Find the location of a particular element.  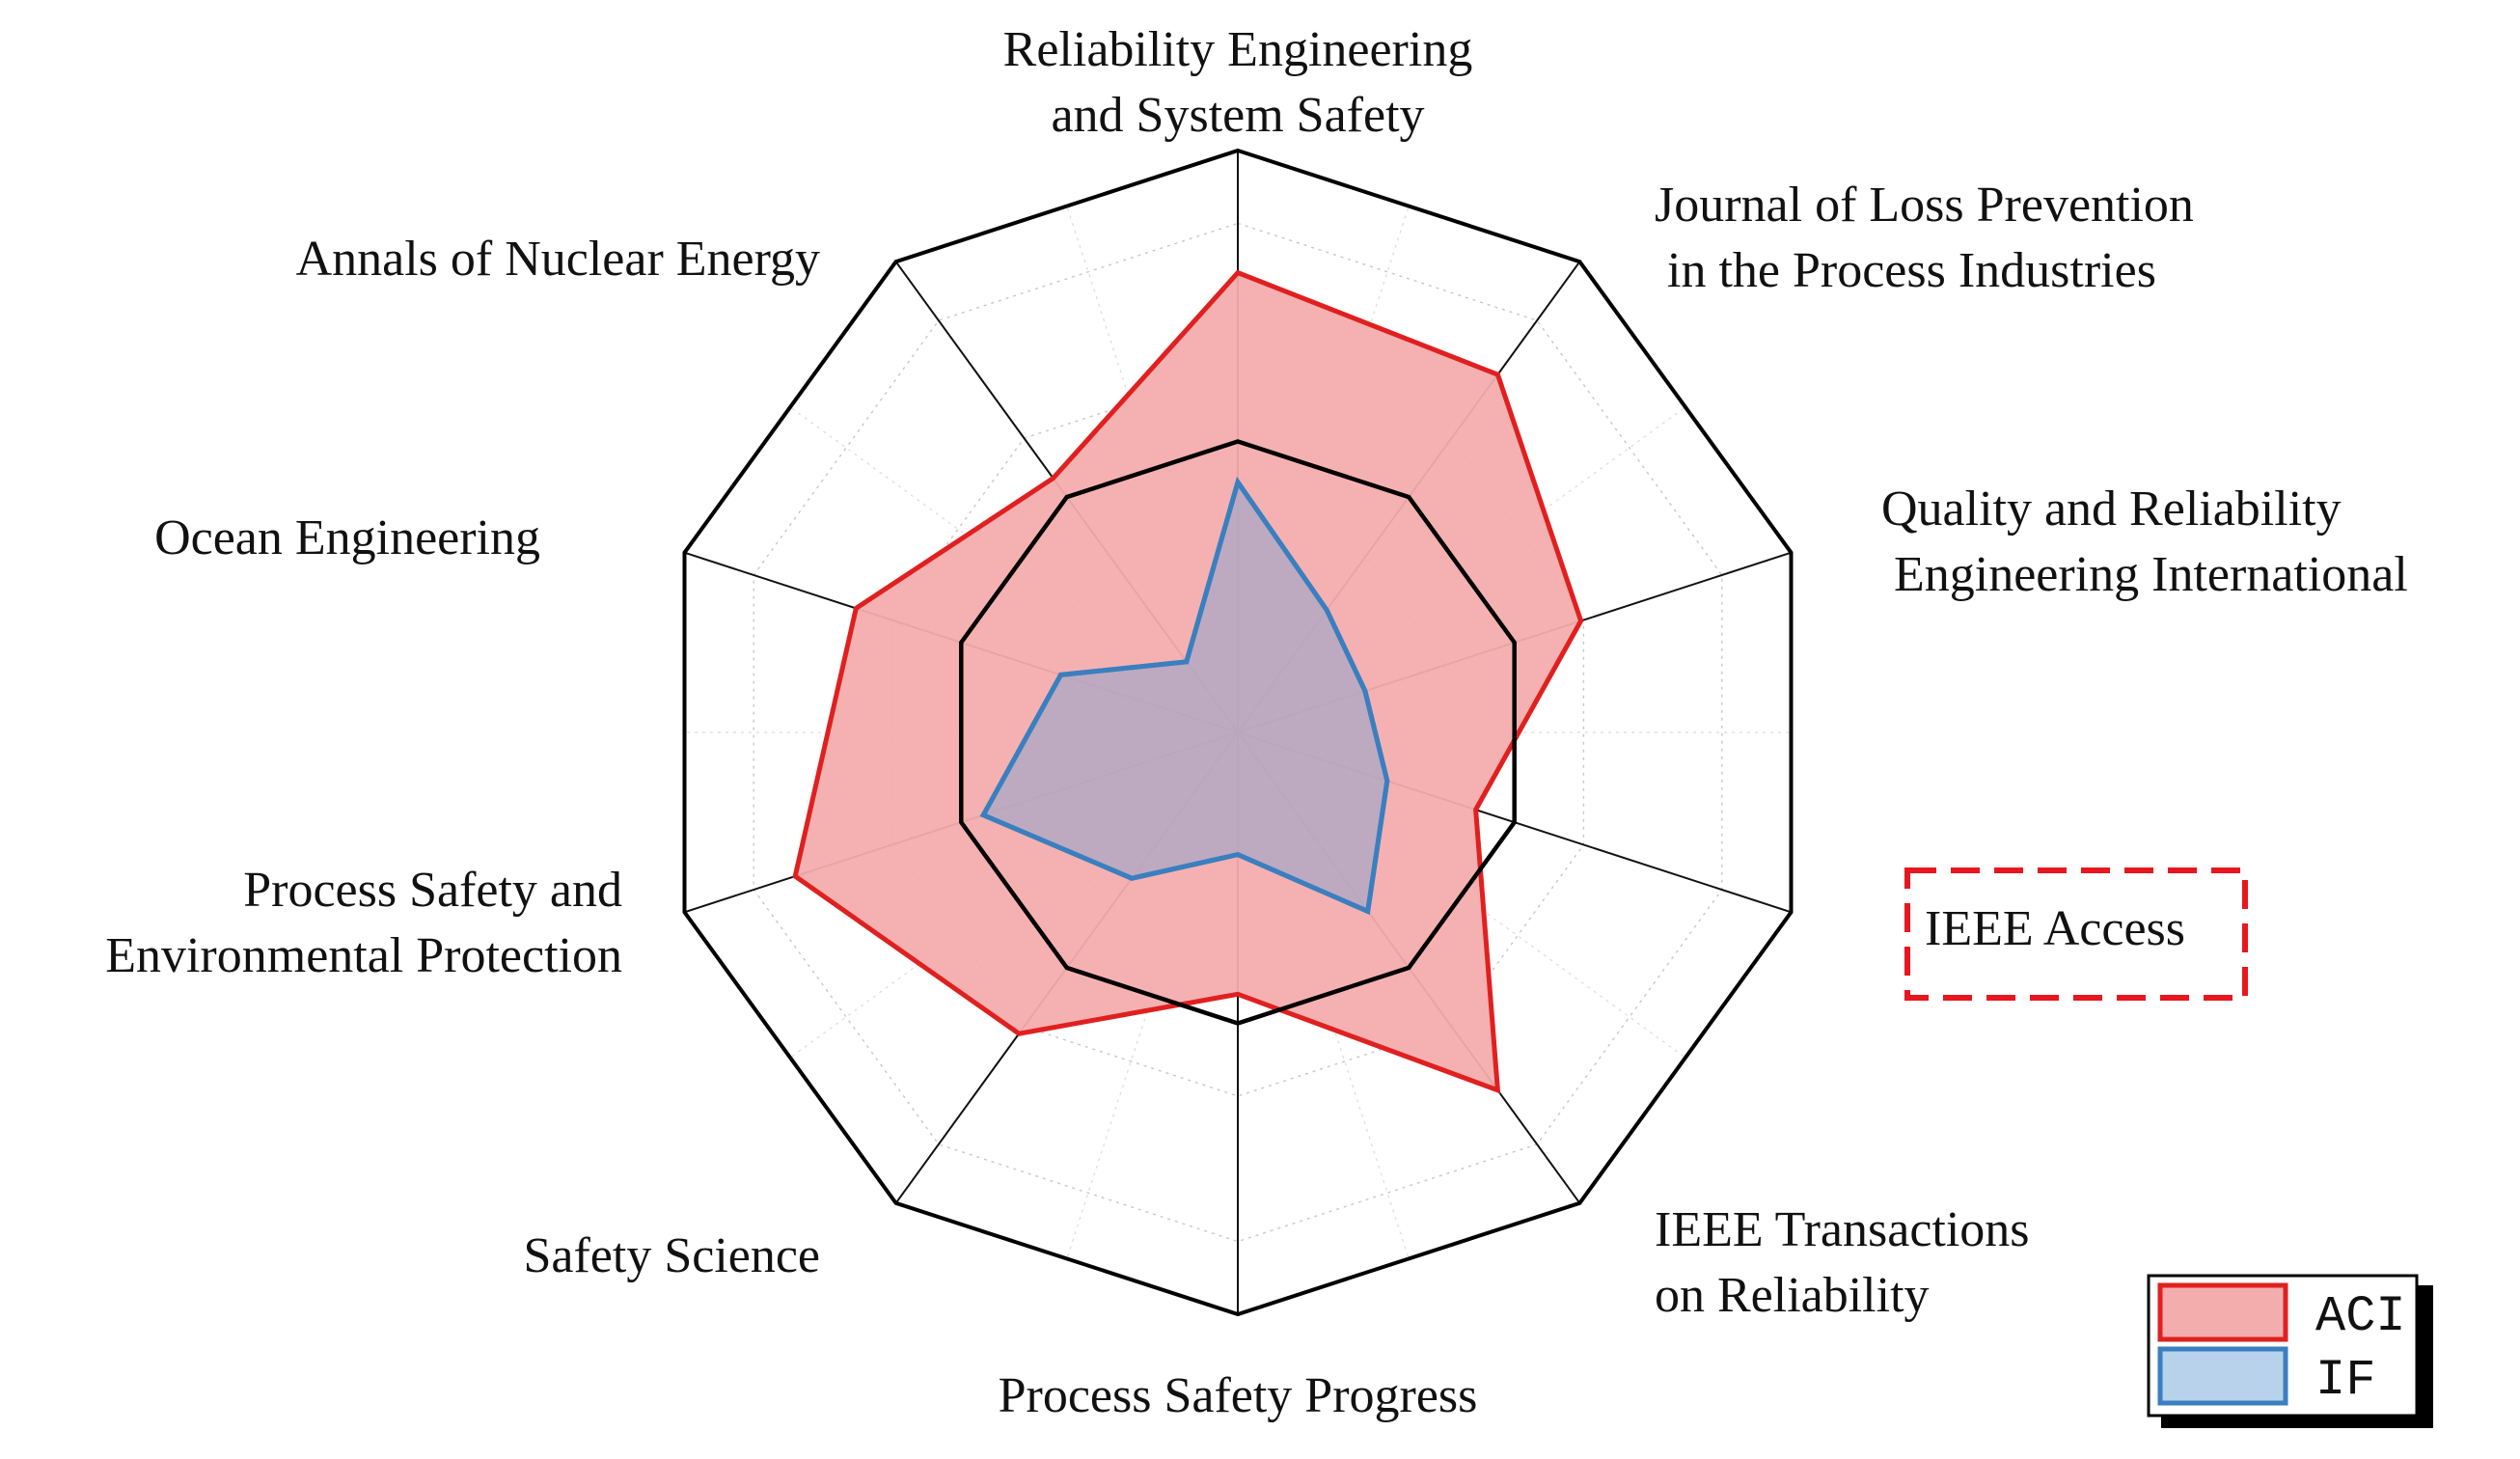

axis-label-line: Environmental Protection is located at coordinates (364, 956).